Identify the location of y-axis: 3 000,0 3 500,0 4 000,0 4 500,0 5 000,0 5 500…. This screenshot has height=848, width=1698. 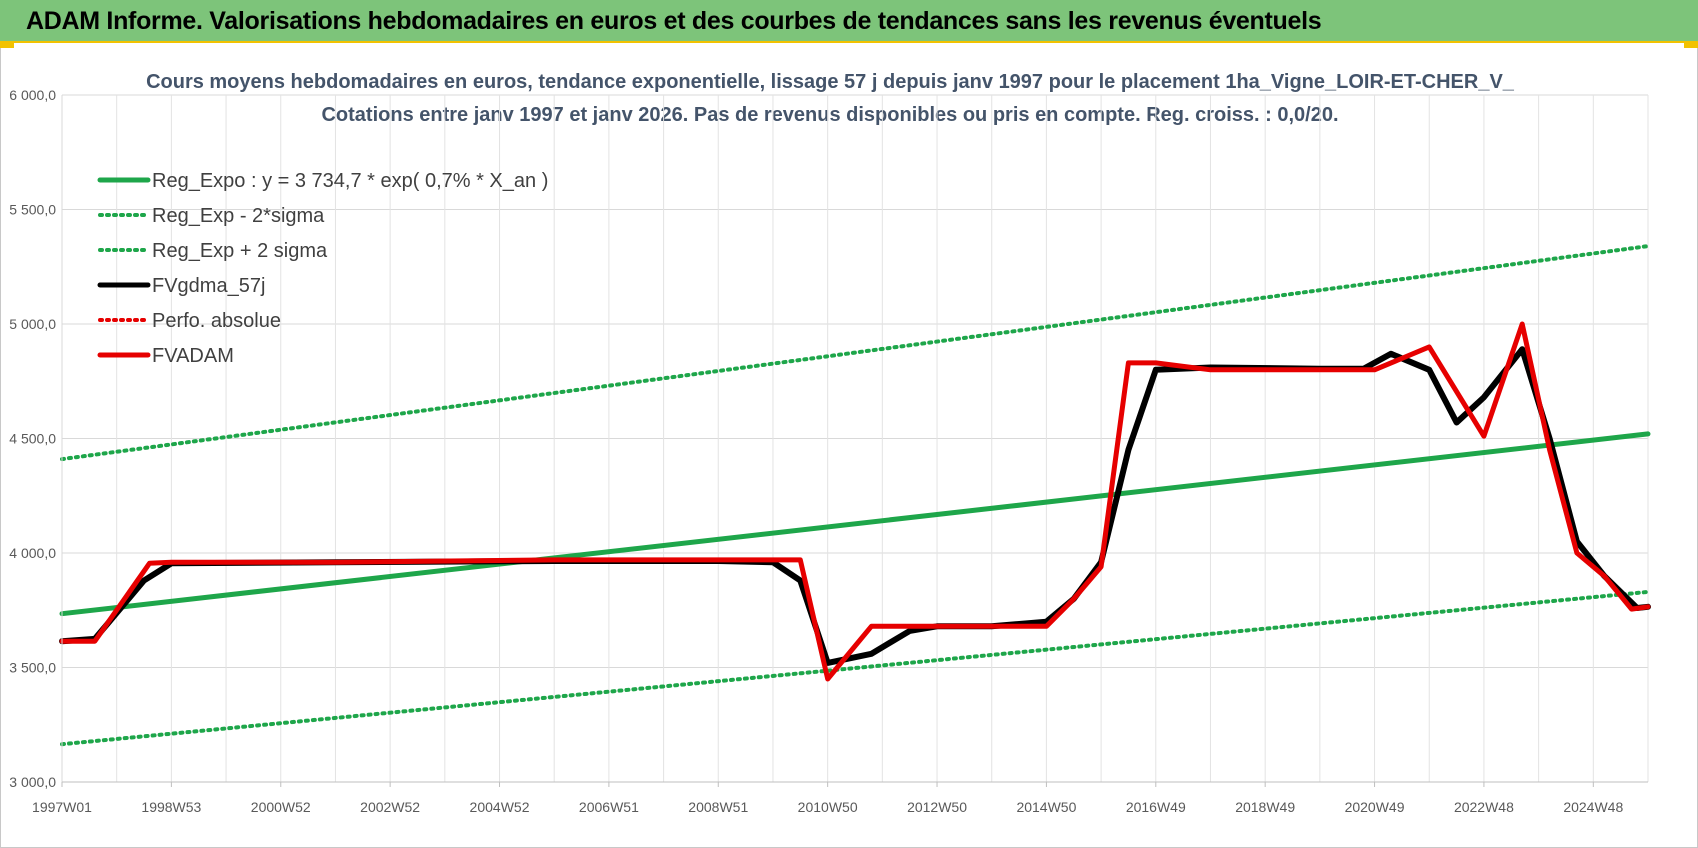
(36, 438).